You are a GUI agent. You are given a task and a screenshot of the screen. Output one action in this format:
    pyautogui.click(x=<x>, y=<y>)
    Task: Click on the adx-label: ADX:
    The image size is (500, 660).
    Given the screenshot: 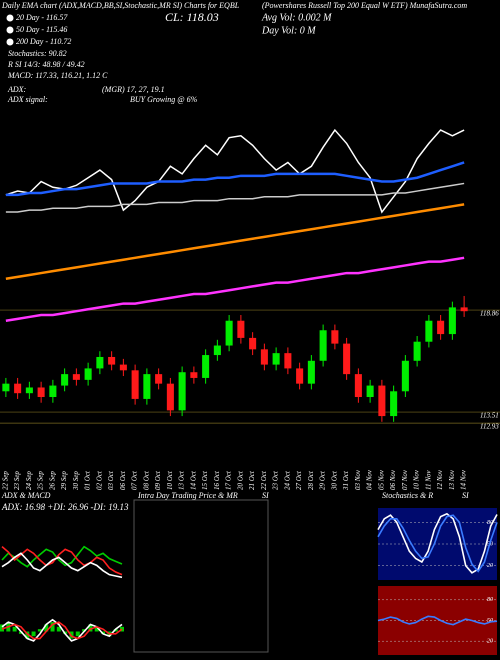 What is the action you would take?
    pyautogui.click(x=17, y=89)
    